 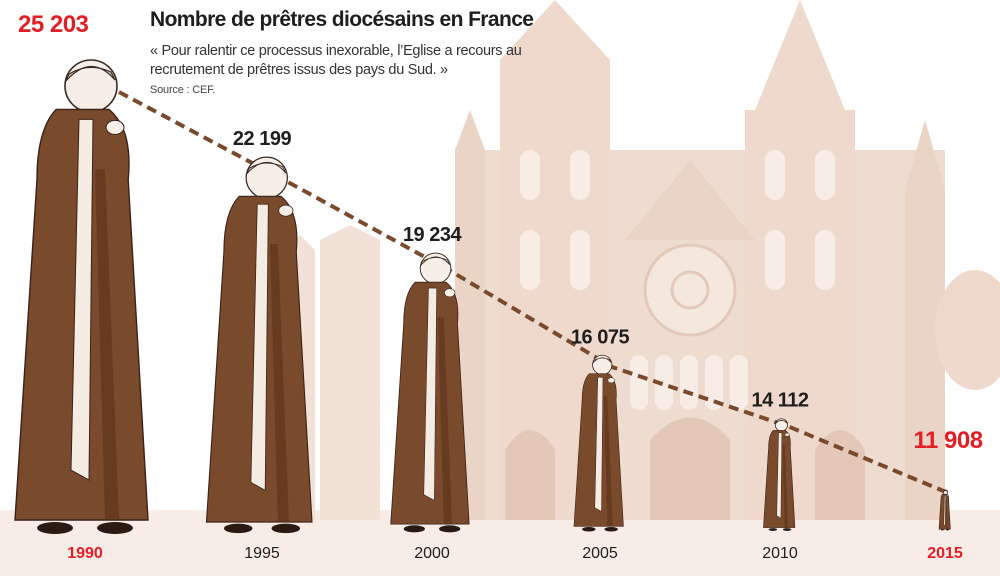 What do you see at coordinates (262, 139) in the screenshot?
I see `value-label: 22 199` at bounding box center [262, 139].